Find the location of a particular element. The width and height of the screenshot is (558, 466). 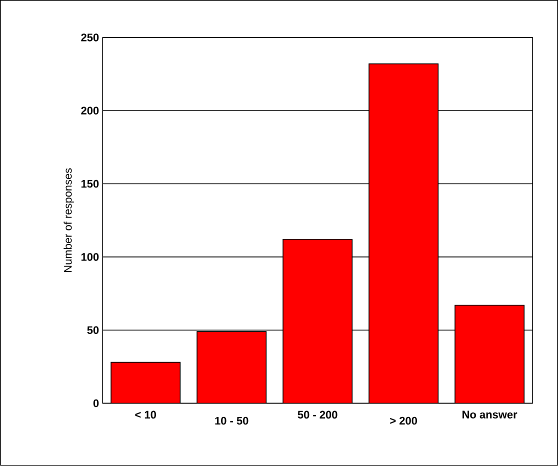

x-tick-label: 10 - 50 is located at coordinates (231, 420).